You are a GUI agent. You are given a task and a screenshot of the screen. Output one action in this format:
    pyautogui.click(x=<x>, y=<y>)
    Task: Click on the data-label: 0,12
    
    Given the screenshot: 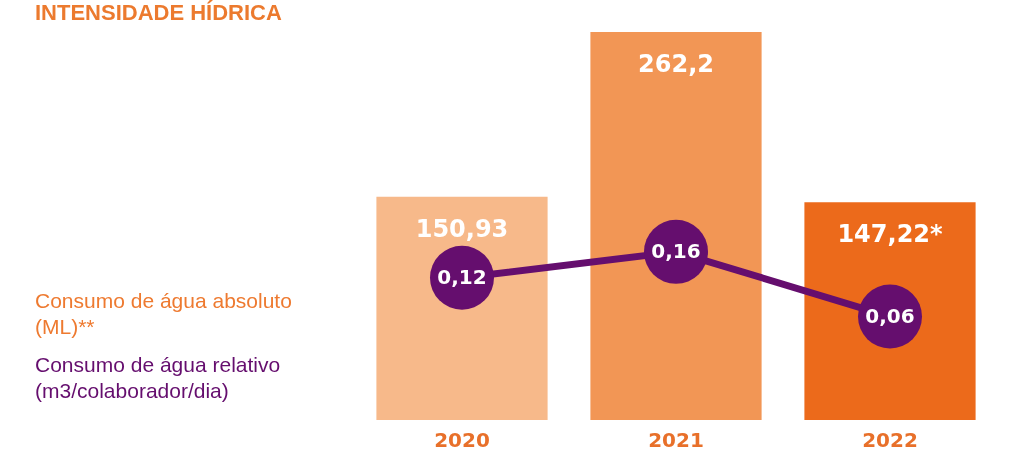 What is the action you would take?
    pyautogui.click(x=462, y=276)
    